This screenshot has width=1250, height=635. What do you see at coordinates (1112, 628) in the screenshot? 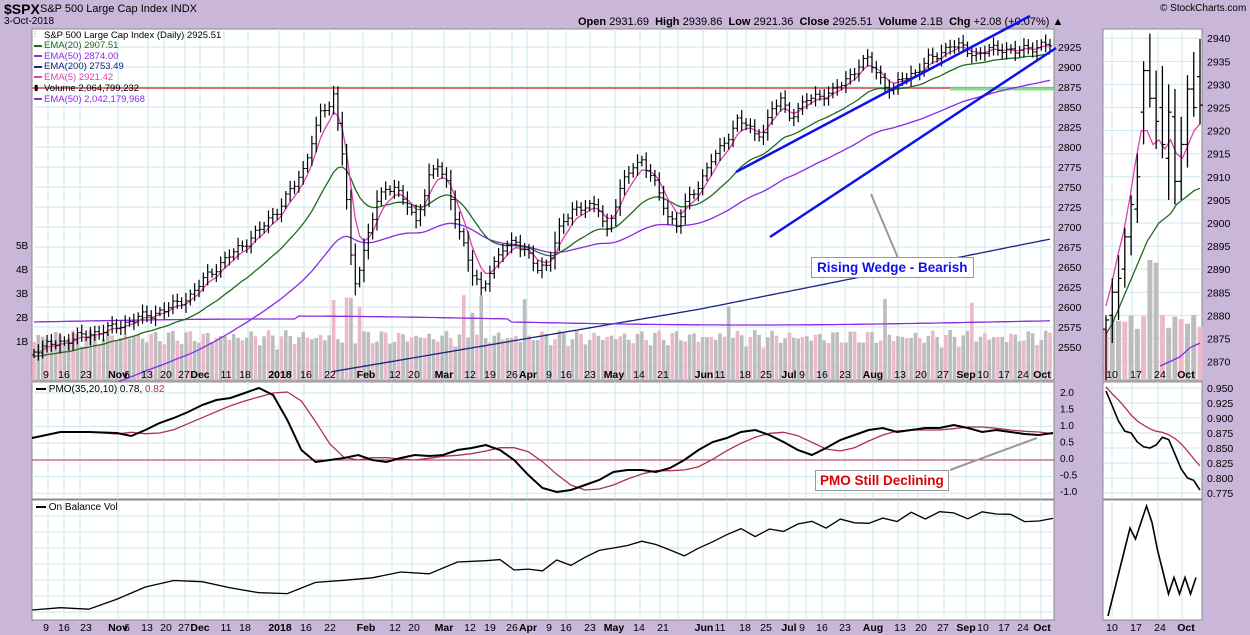
I see `zoom-x-label: 10` at bounding box center [1112, 628].